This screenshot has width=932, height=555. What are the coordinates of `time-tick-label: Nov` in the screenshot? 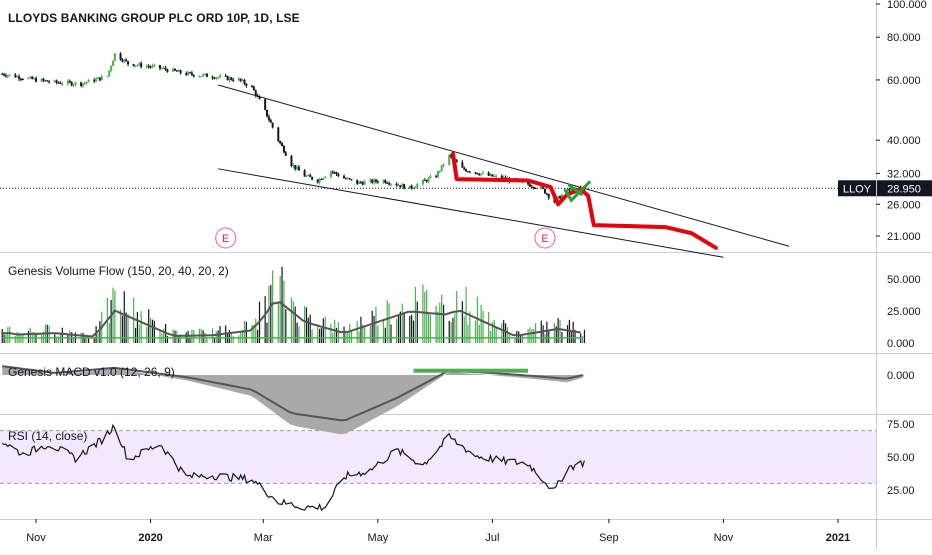 It's located at (36, 538).